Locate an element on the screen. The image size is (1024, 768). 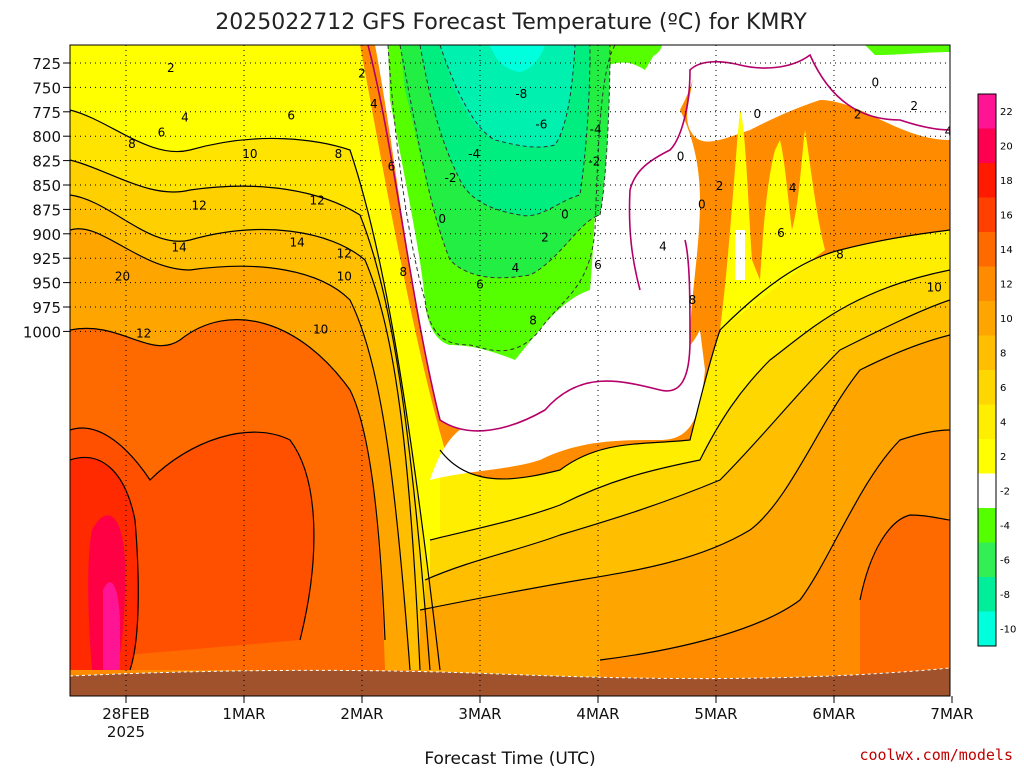
y-tick-label: 900 is located at coordinates (46, 235).